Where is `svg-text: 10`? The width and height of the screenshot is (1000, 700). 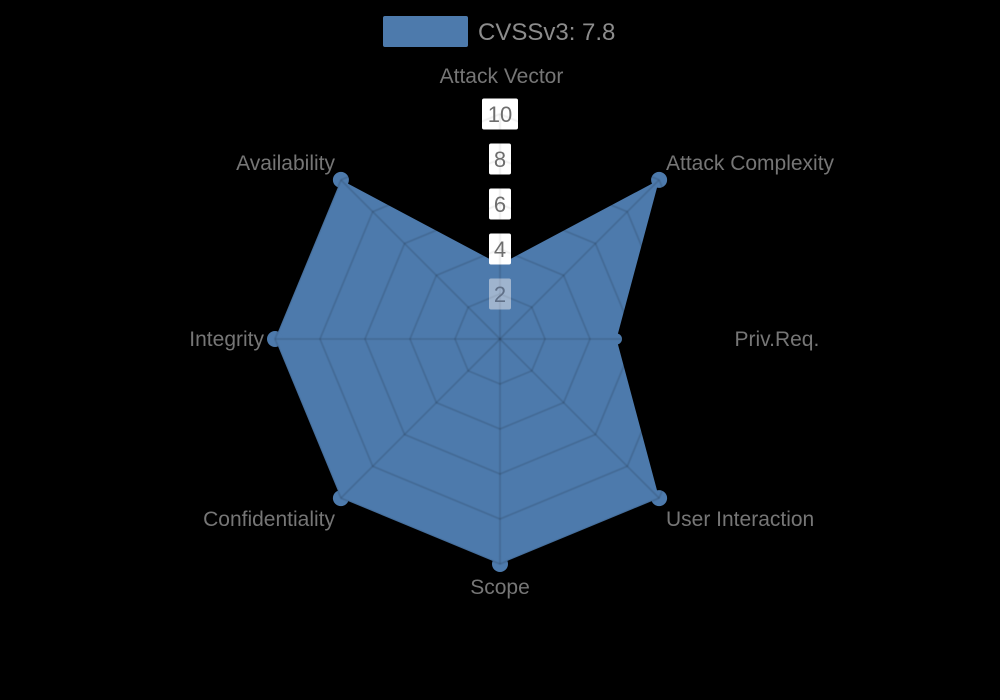 svg-text: 10 is located at coordinates (500, 114).